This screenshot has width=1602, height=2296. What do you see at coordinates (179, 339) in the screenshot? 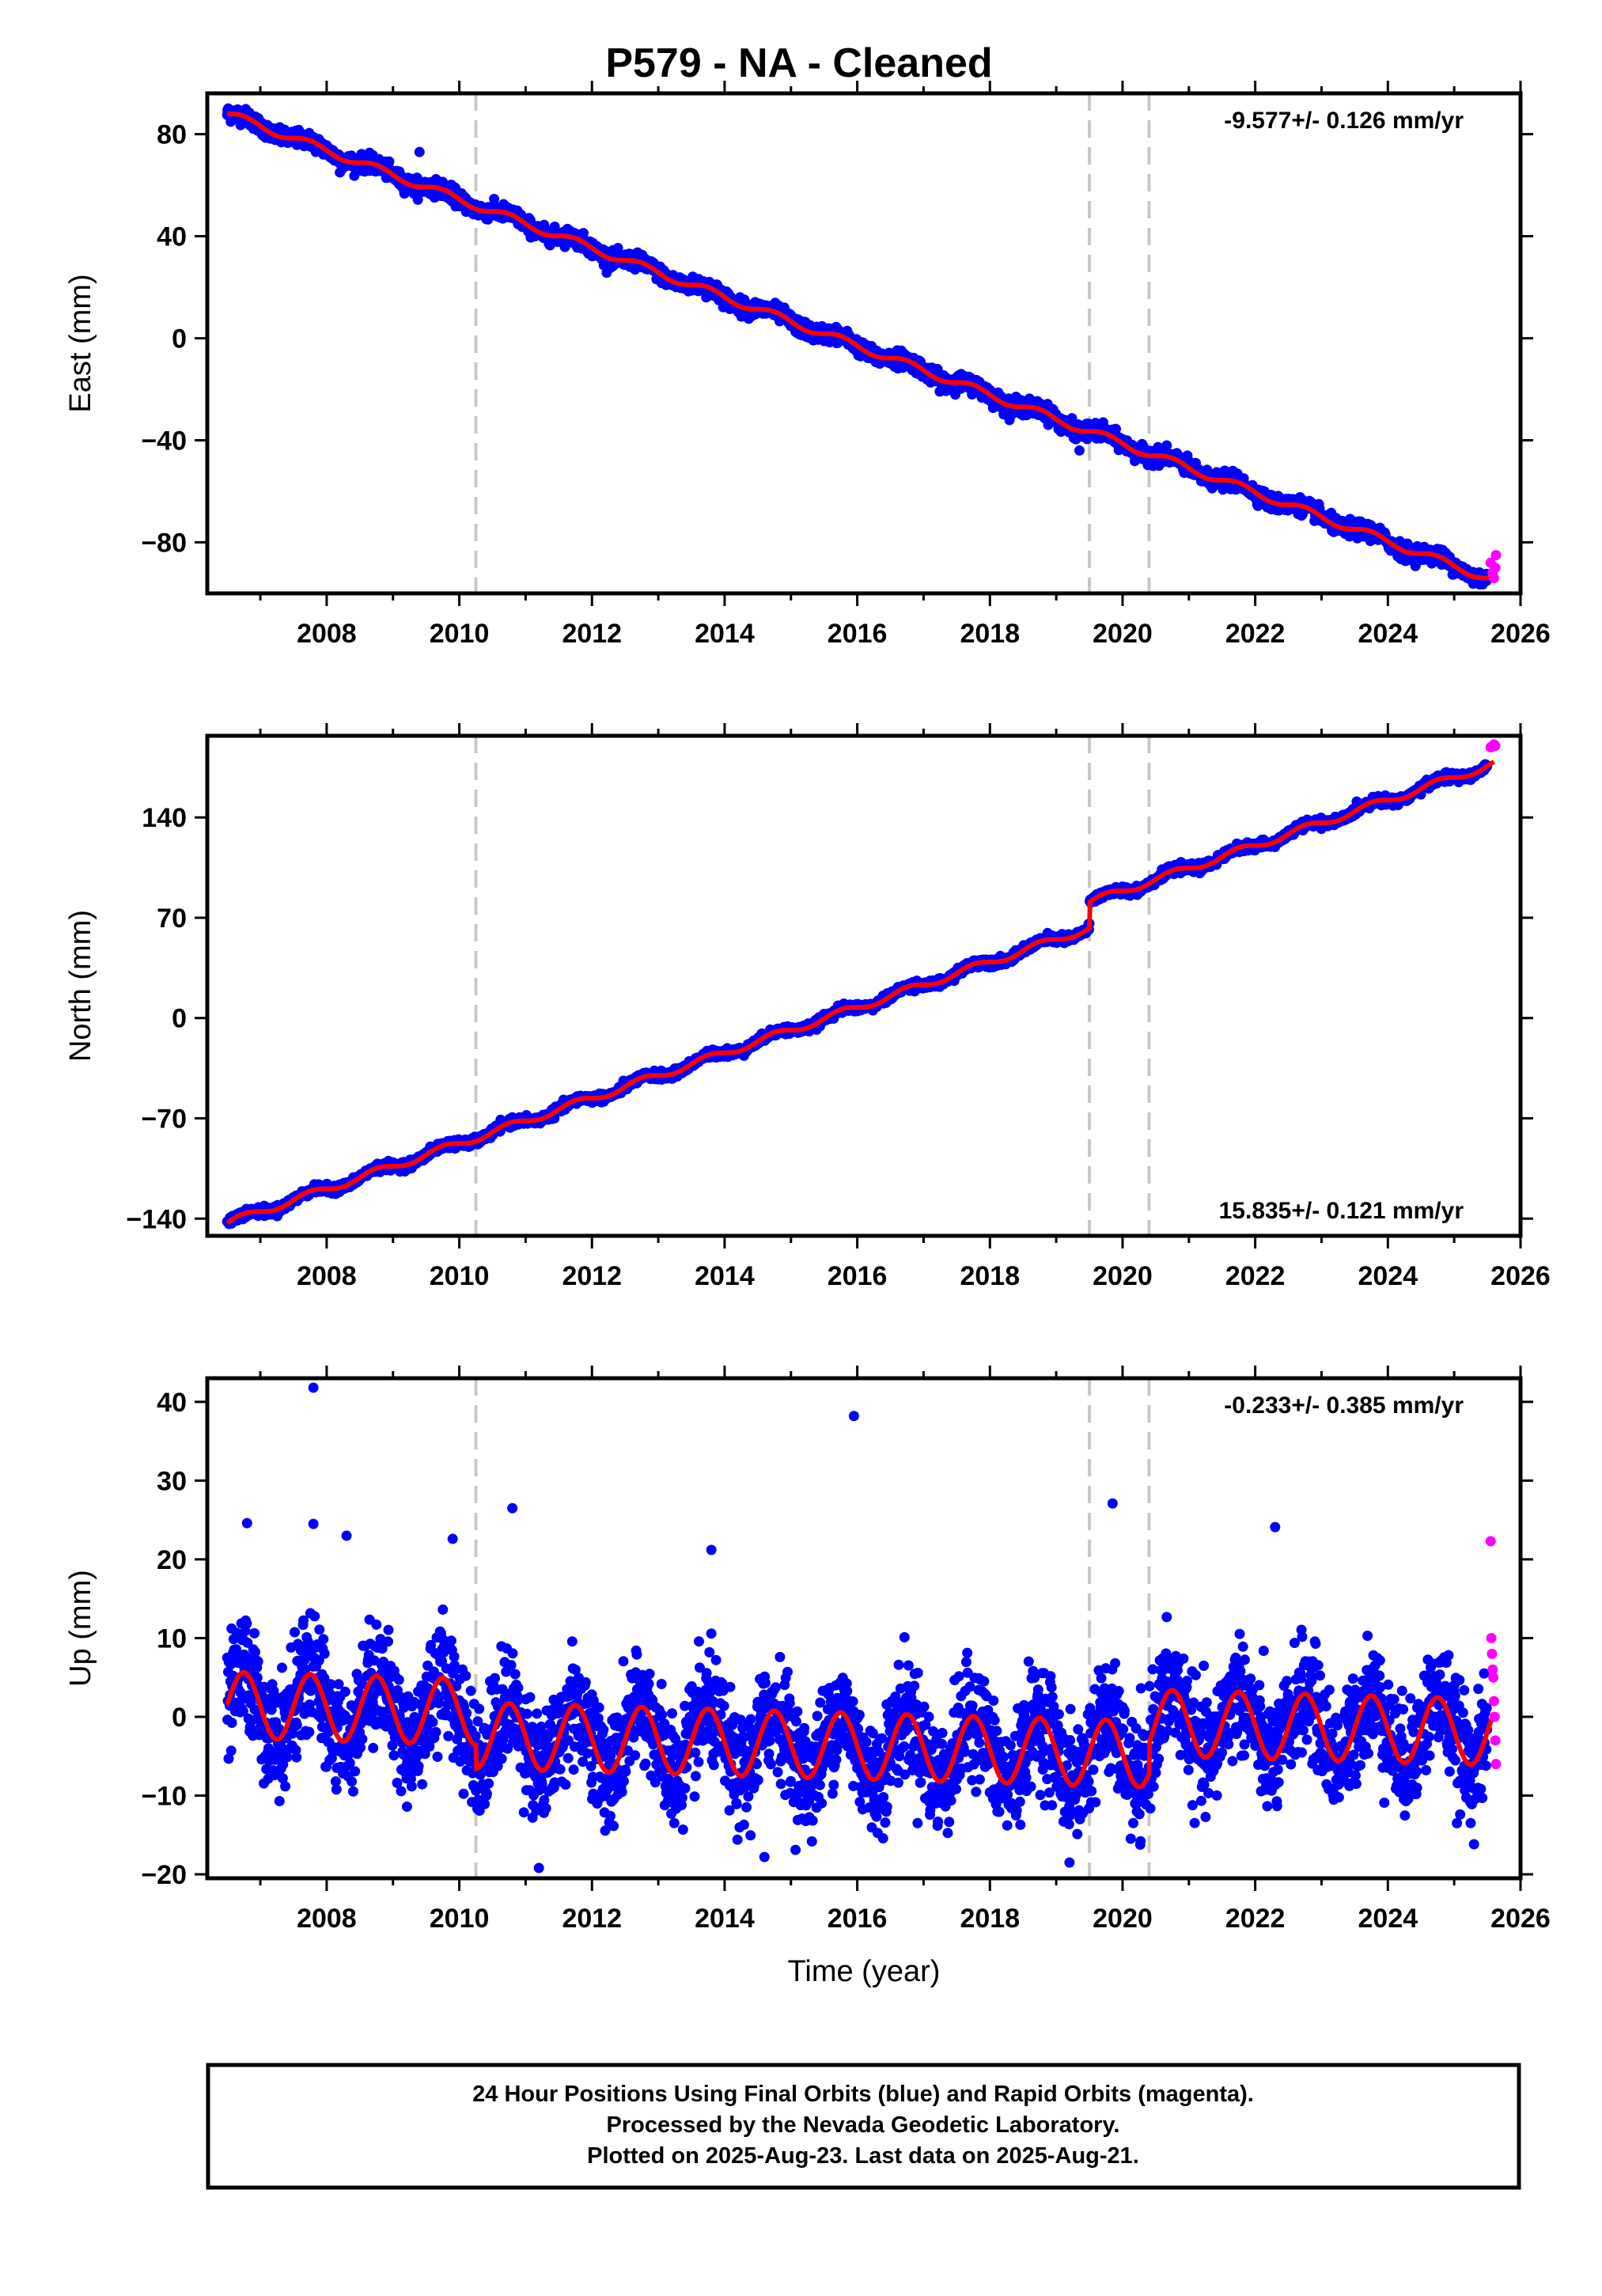
I see `y-tick-label: 0` at bounding box center [179, 339].